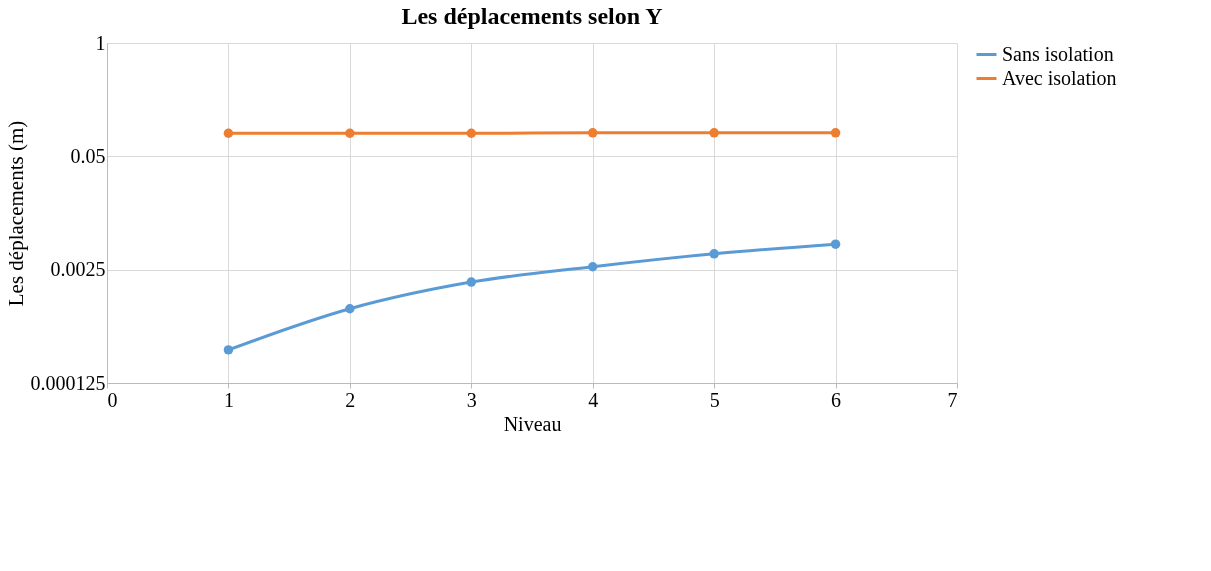  I want to click on x-tick-label: 3, so click(471, 399).